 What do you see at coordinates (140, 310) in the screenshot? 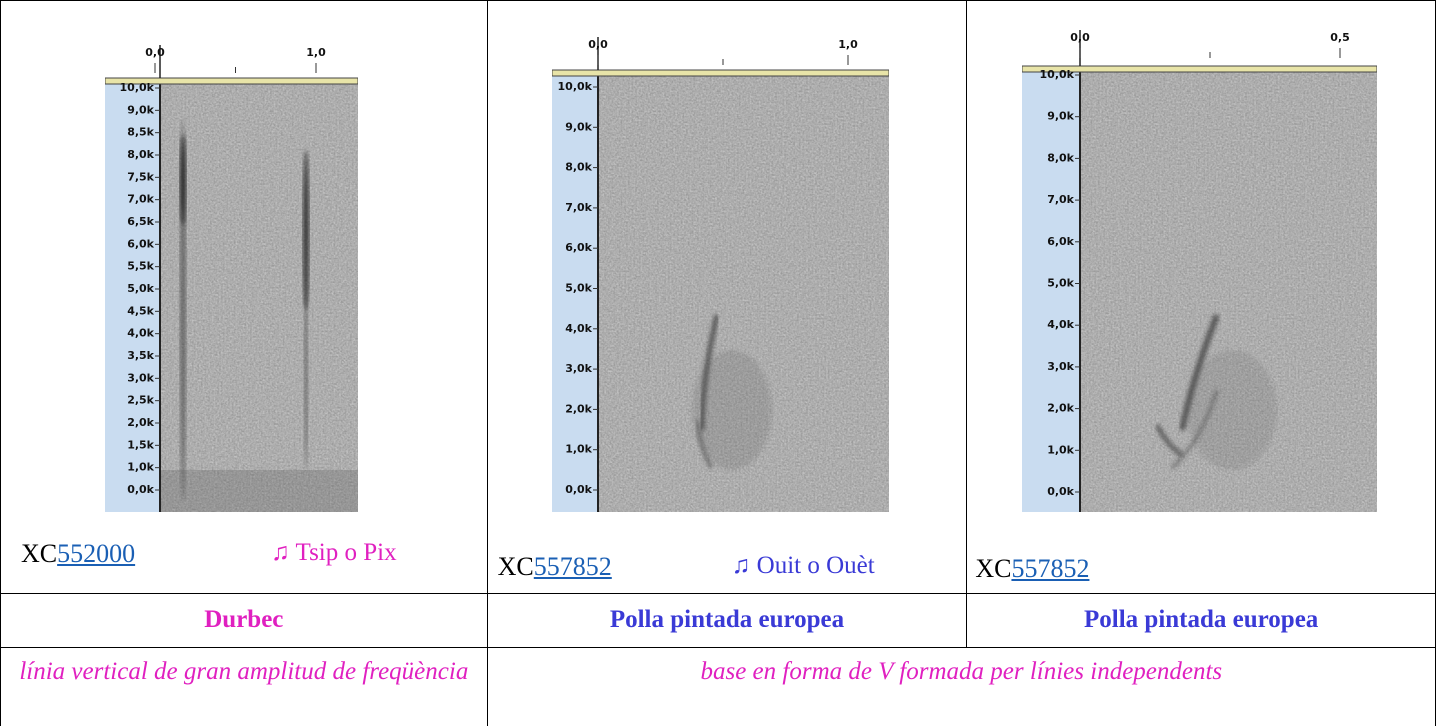
I see `y-tick-label: 4,5k` at bounding box center [140, 310].